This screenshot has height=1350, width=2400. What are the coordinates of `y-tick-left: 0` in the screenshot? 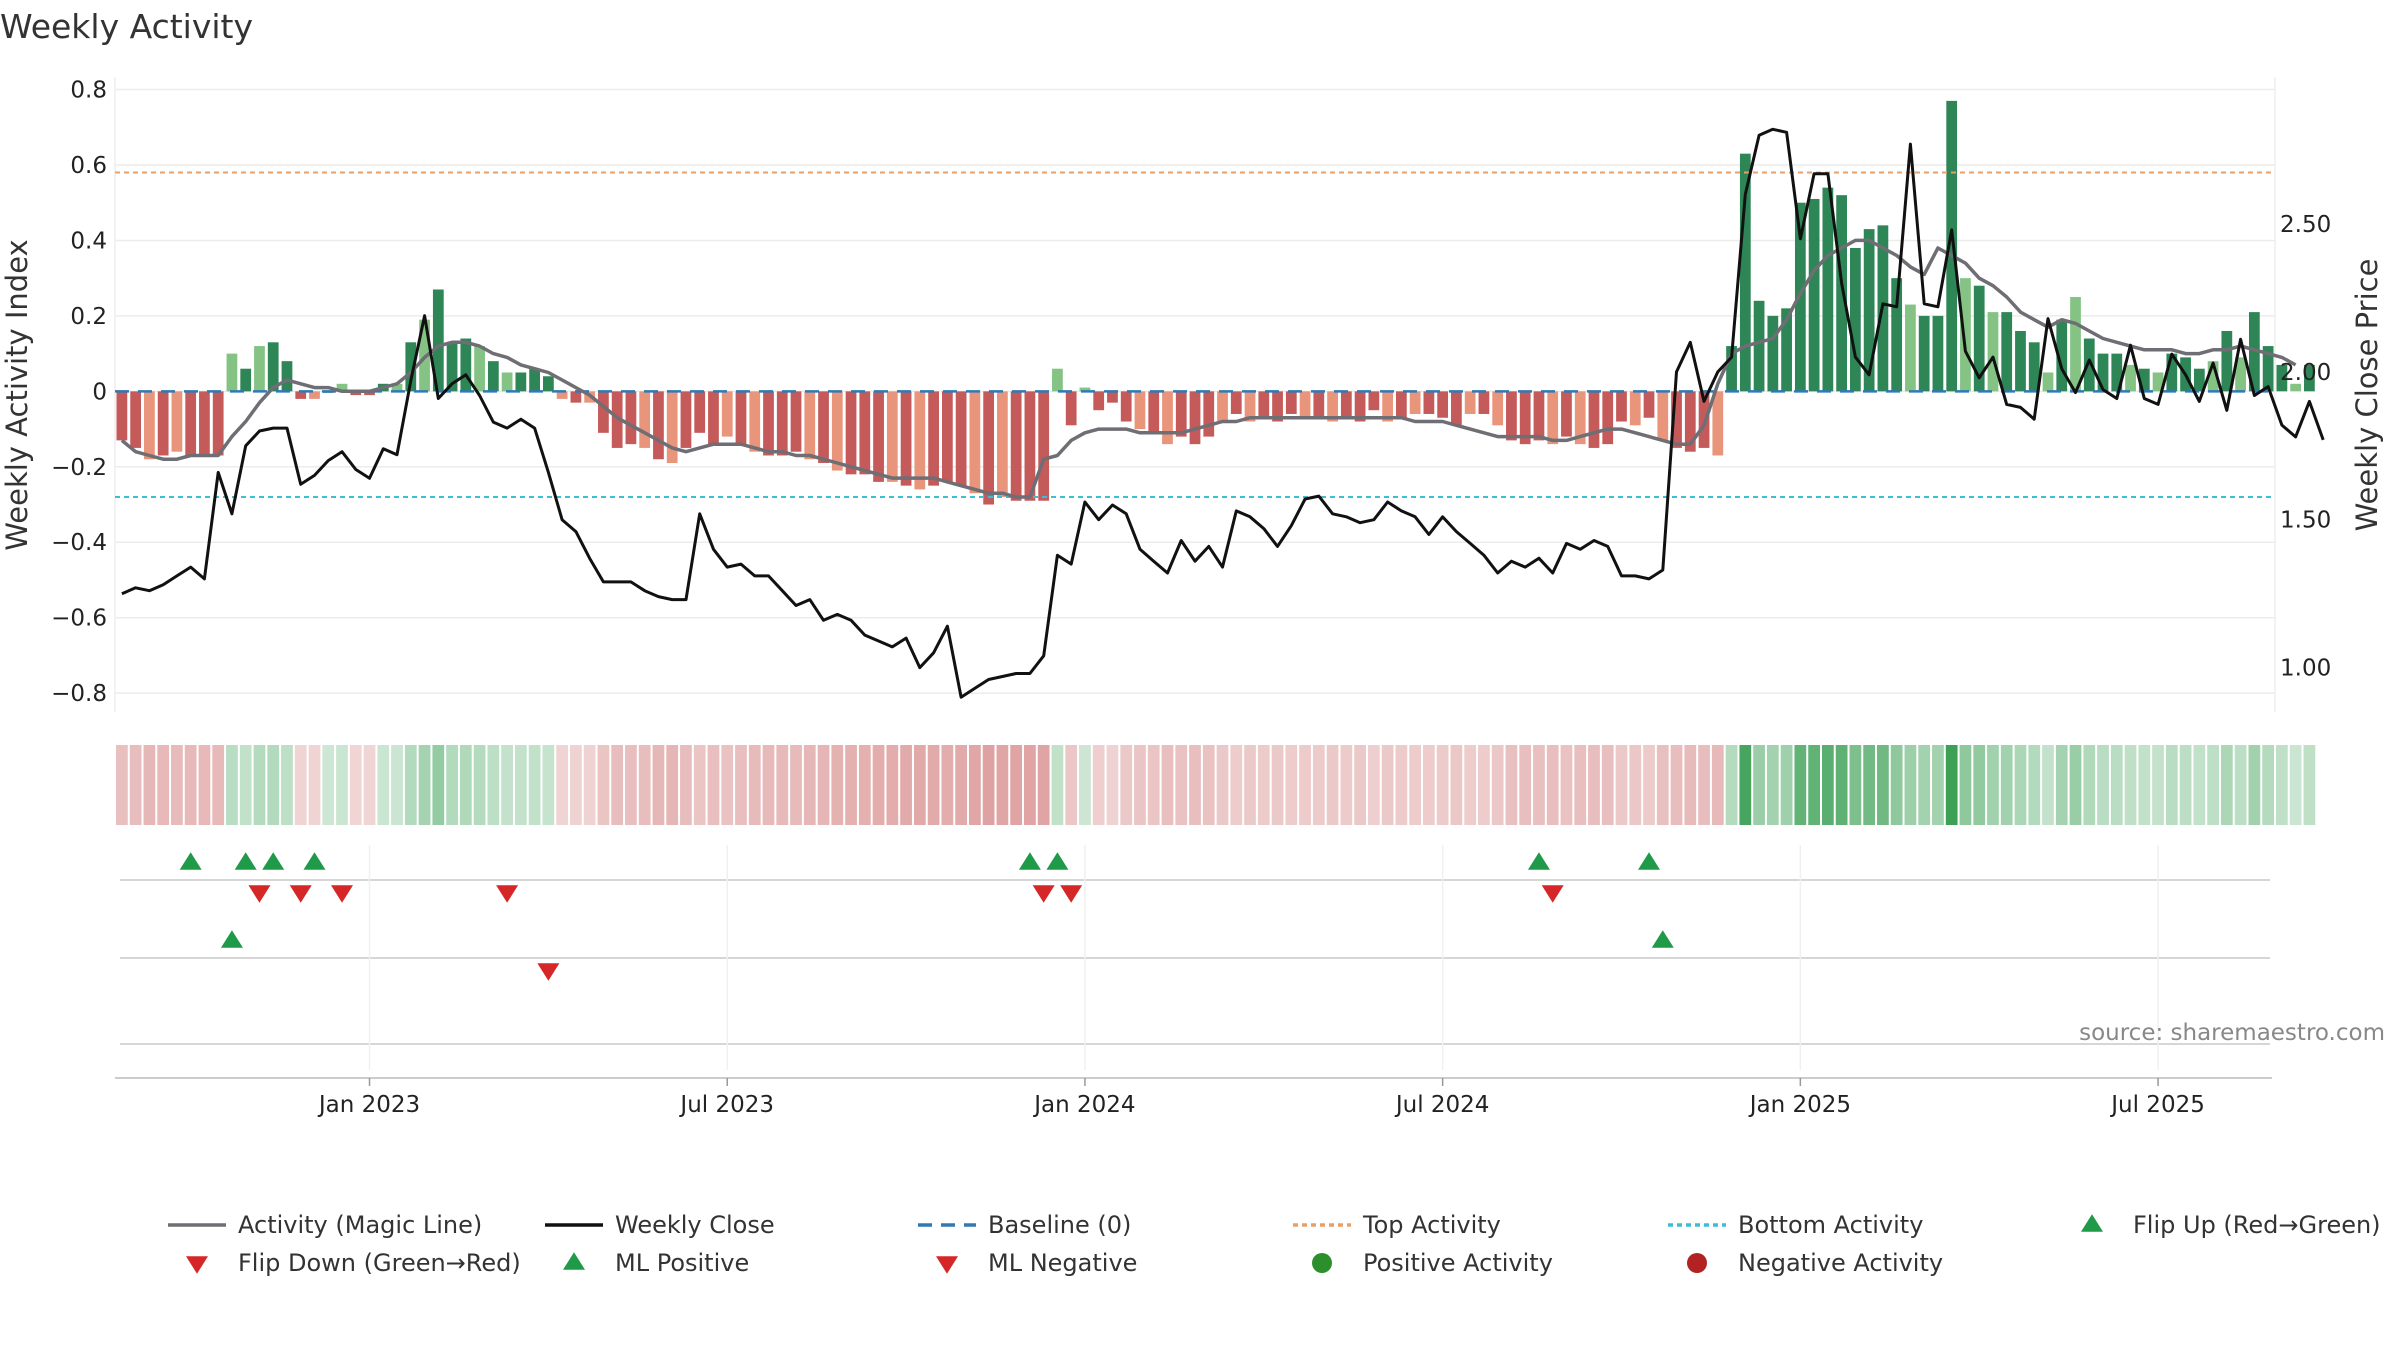 It's located at (99, 392).